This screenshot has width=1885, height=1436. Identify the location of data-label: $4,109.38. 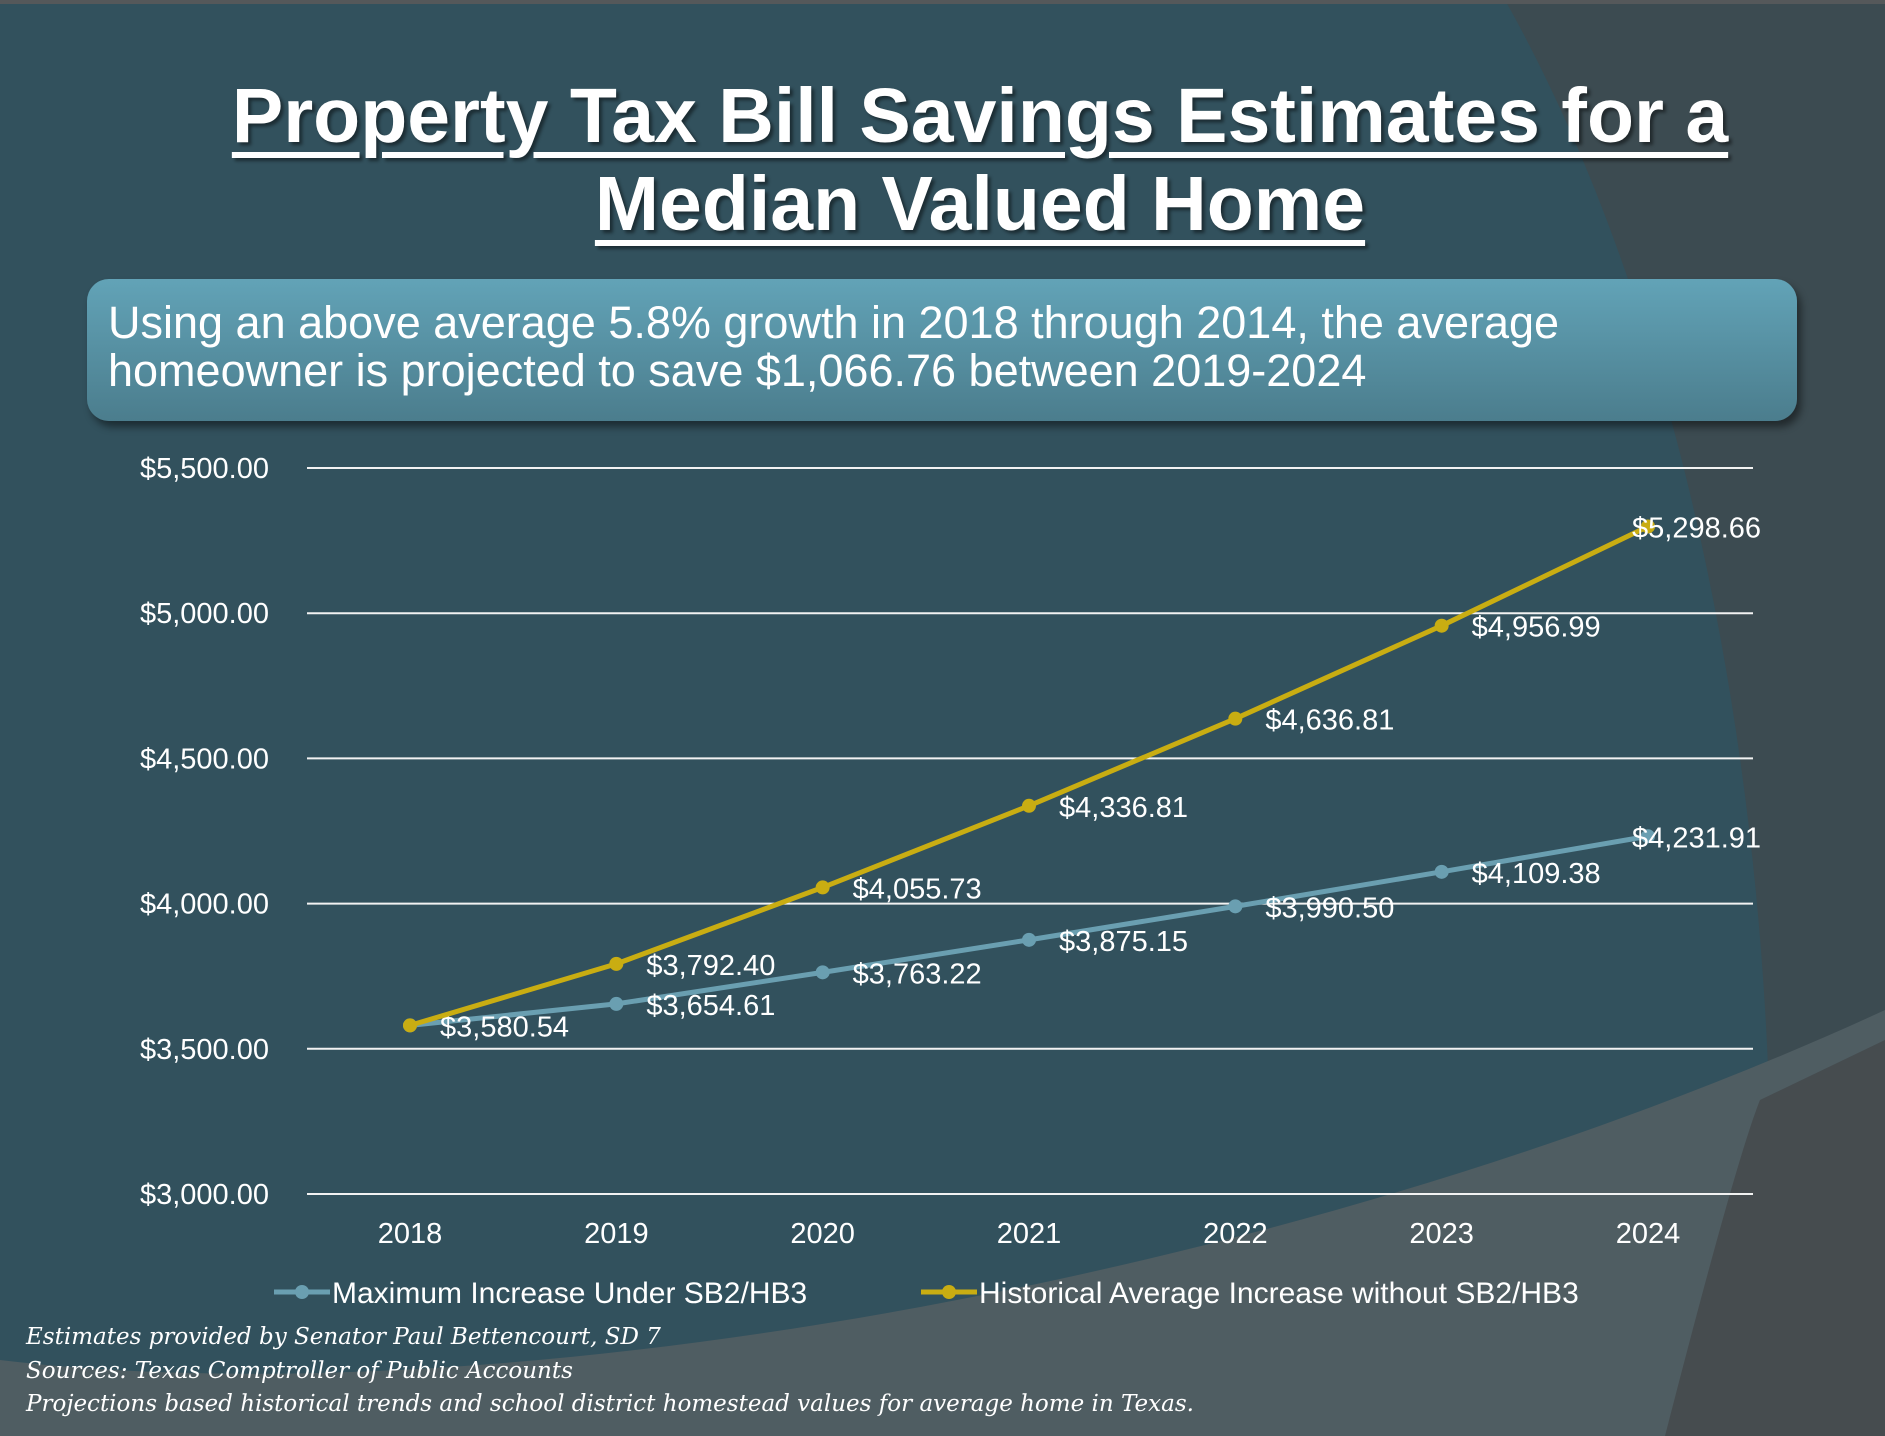
(1536, 874).